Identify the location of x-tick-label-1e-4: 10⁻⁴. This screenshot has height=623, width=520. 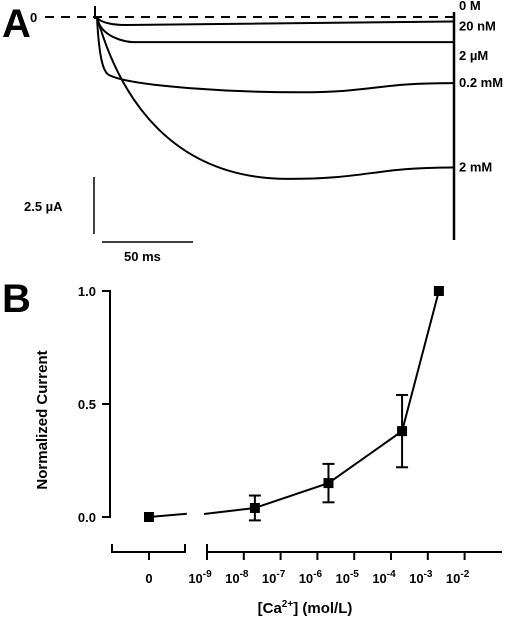
(384, 577).